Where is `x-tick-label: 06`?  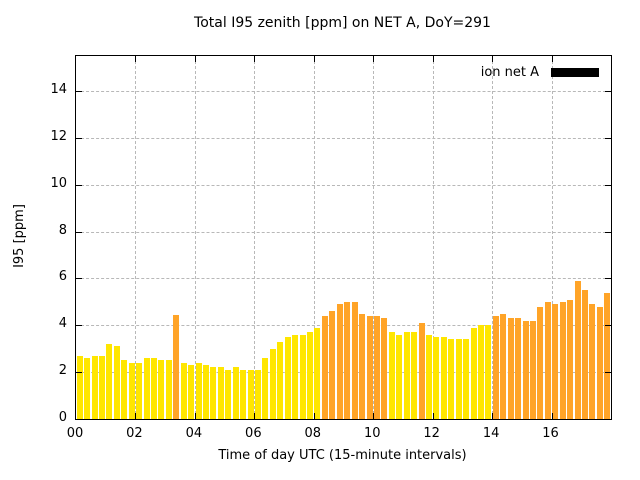
x-tick-label: 06 is located at coordinates (253, 433).